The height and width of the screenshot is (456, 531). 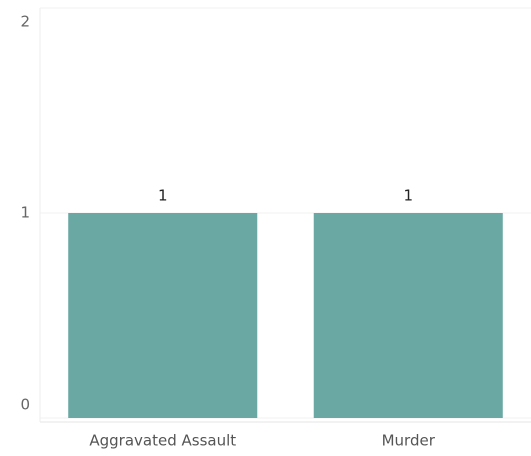 I want to click on y-tick-label: 0, so click(x=25, y=405).